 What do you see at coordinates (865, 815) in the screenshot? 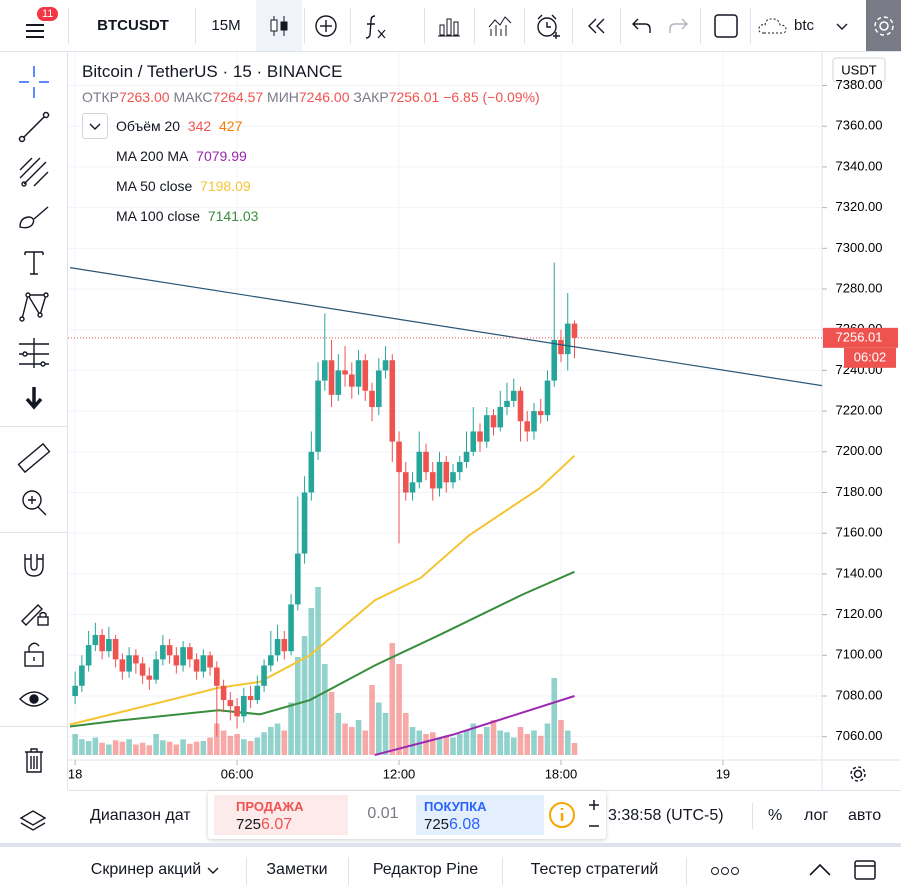
I see `auto-button: авто` at bounding box center [865, 815].